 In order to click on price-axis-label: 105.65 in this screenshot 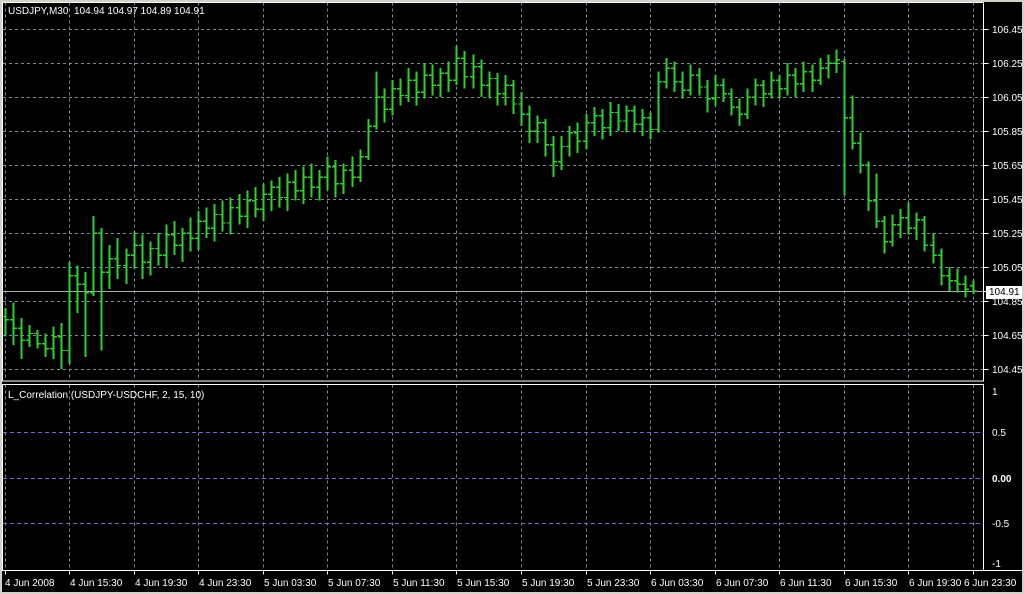, I will do `click(1007, 166)`.